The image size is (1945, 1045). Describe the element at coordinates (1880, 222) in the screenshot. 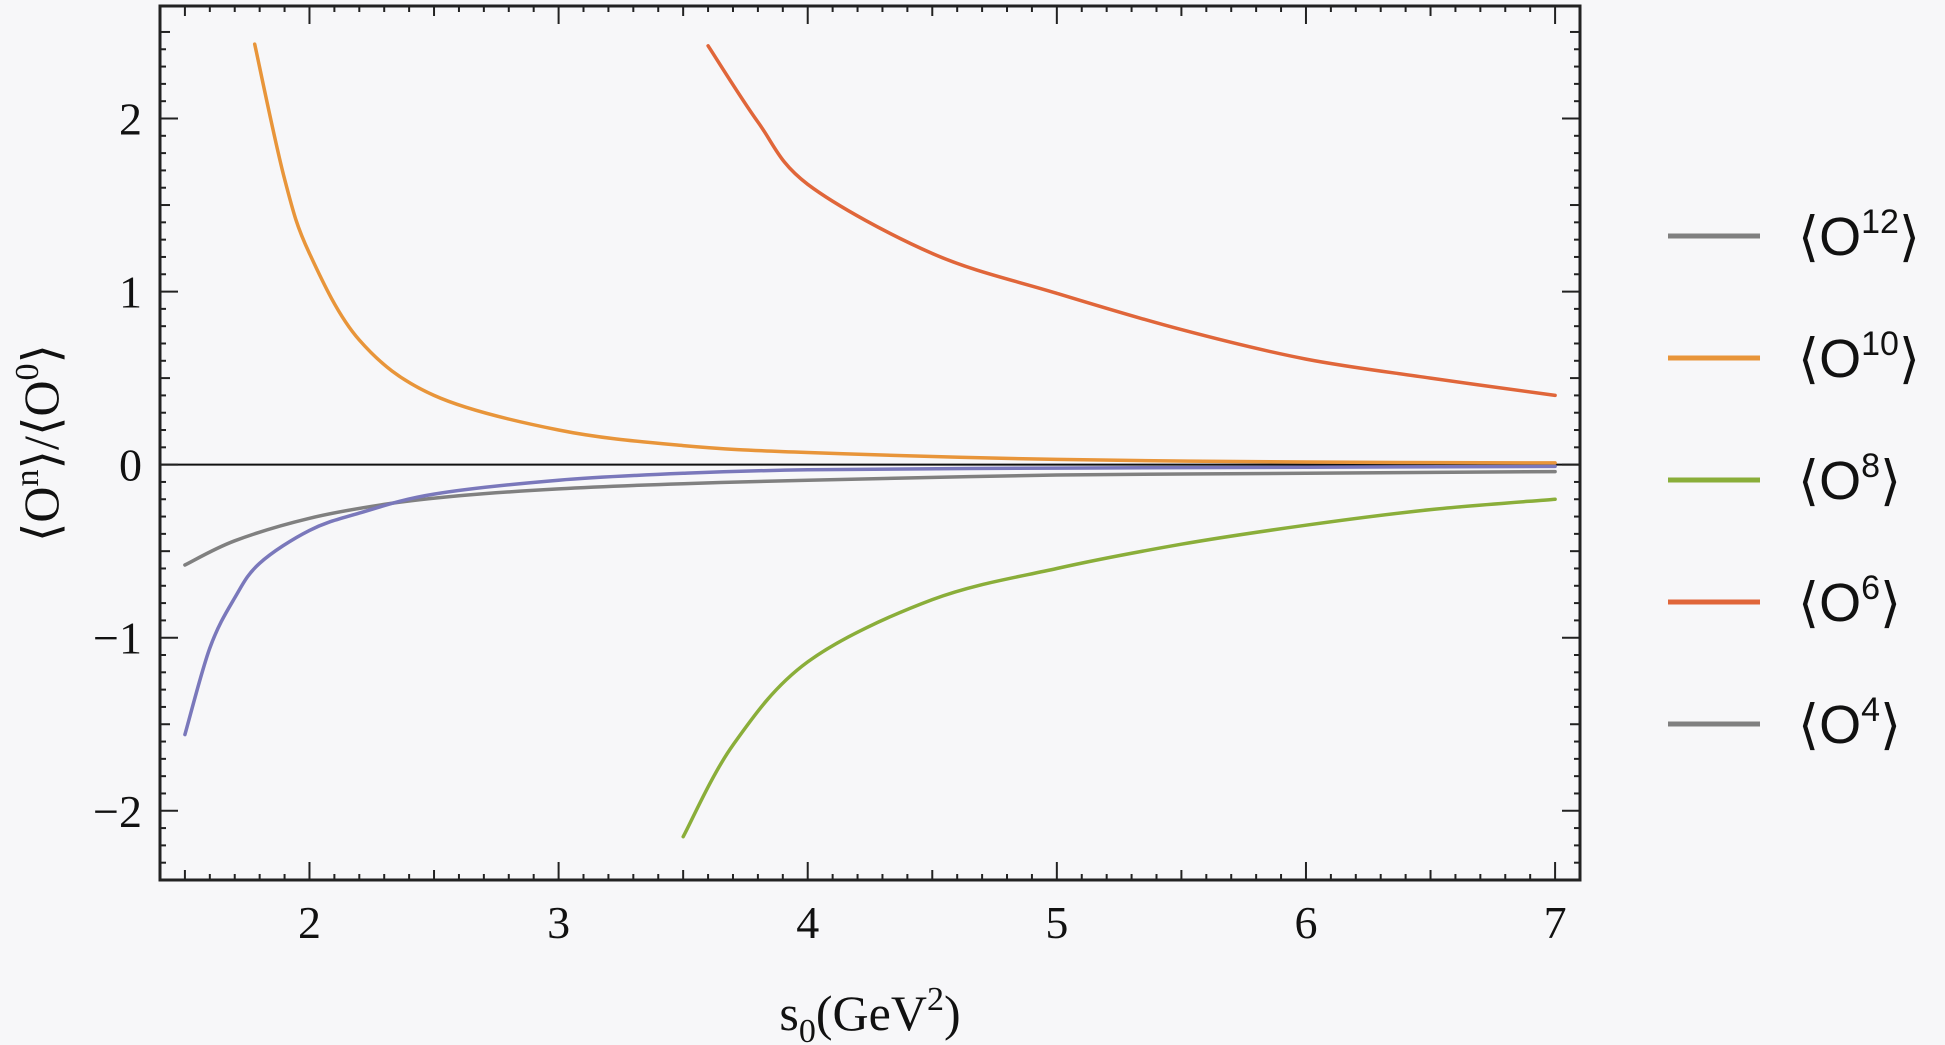

I see `legend-label-sup: 12` at that location.